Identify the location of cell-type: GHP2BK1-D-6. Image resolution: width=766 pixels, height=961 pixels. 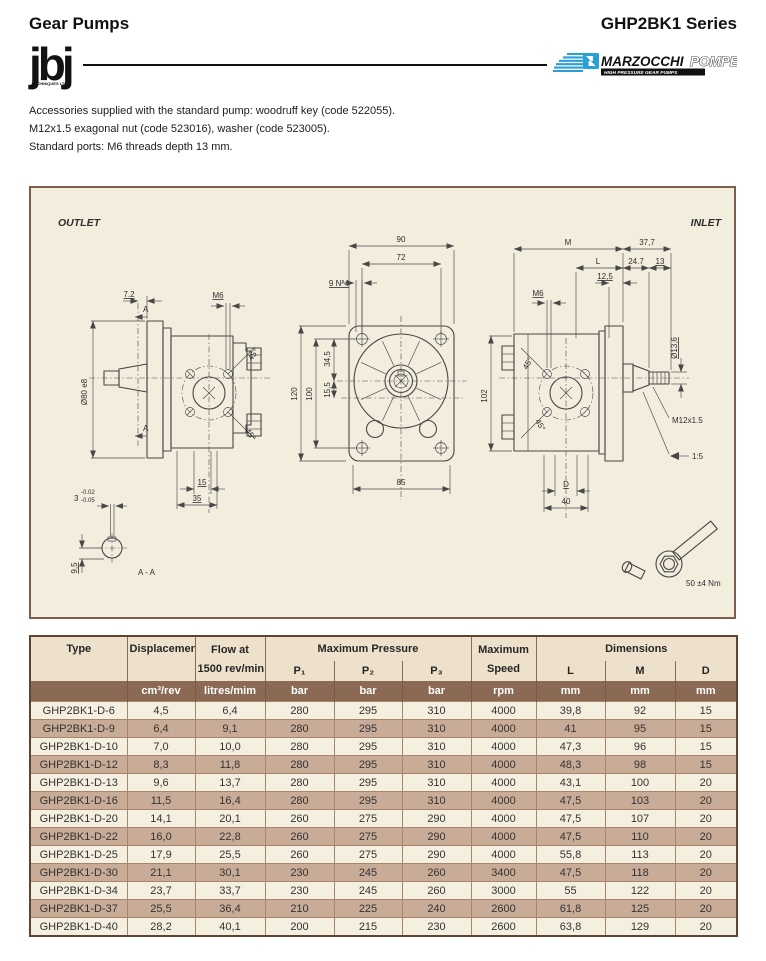
(78, 710).